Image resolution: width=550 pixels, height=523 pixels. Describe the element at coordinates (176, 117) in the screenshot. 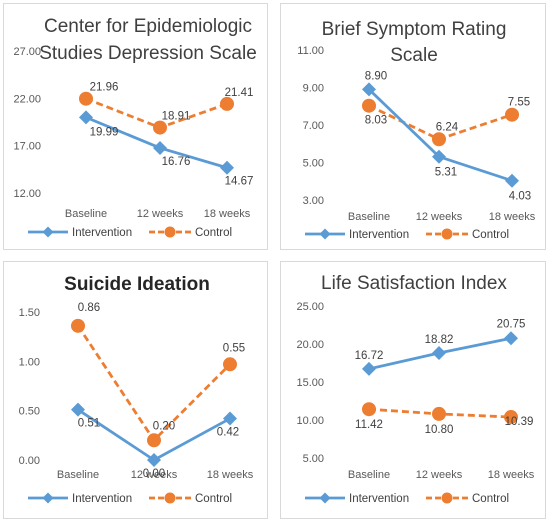

I see `data-label-control: 18.91` at that location.